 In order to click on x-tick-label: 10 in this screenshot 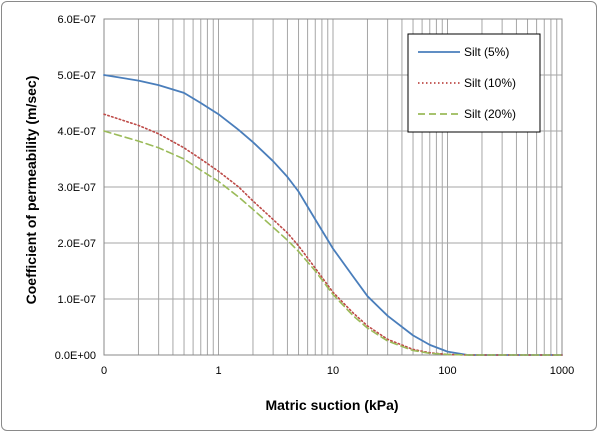, I will do `click(333, 371)`.